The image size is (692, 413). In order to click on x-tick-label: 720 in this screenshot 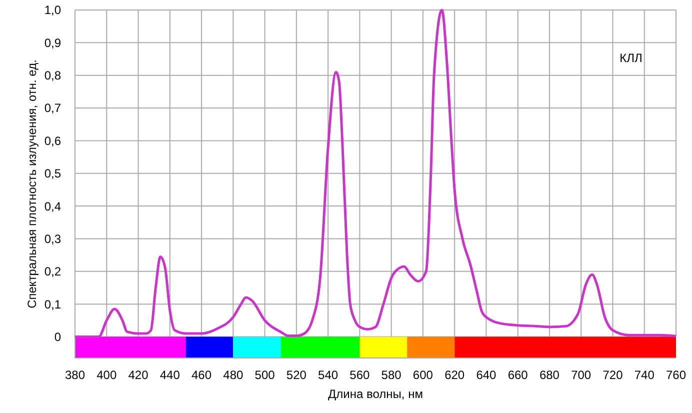, I will do `click(613, 375)`.